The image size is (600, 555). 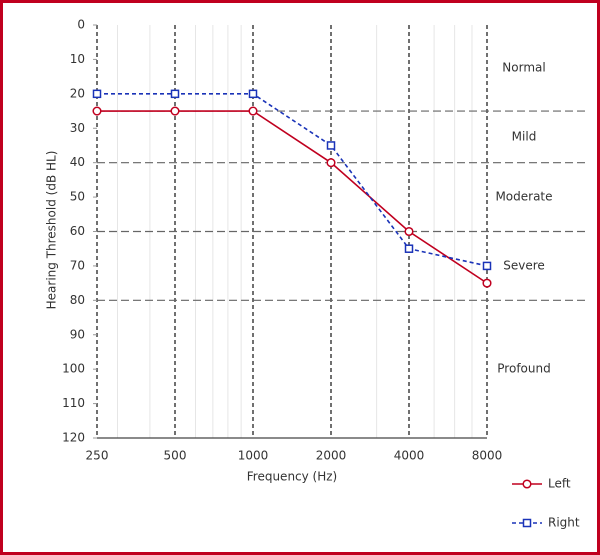 What do you see at coordinates (77, 93) in the screenshot?
I see `y-tick-label: 20` at bounding box center [77, 93].